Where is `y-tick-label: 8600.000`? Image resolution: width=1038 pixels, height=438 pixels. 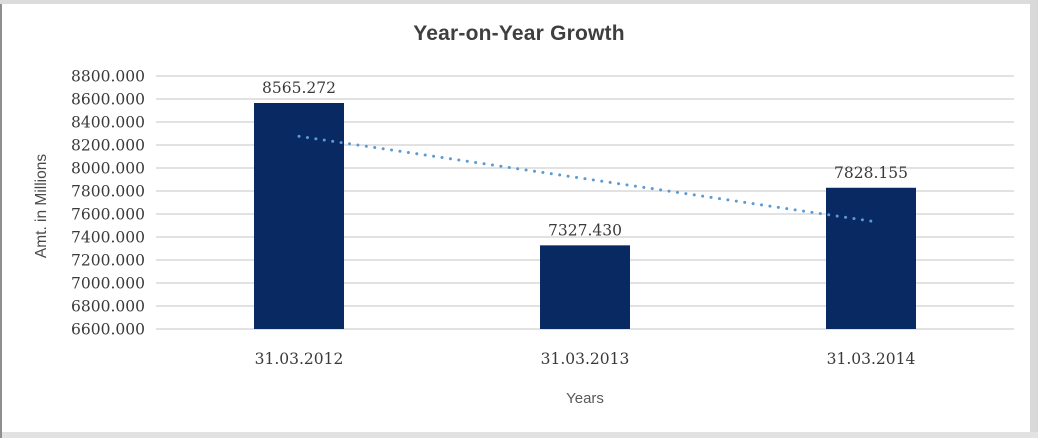 y-tick-label: 8600.000 is located at coordinates (108, 100).